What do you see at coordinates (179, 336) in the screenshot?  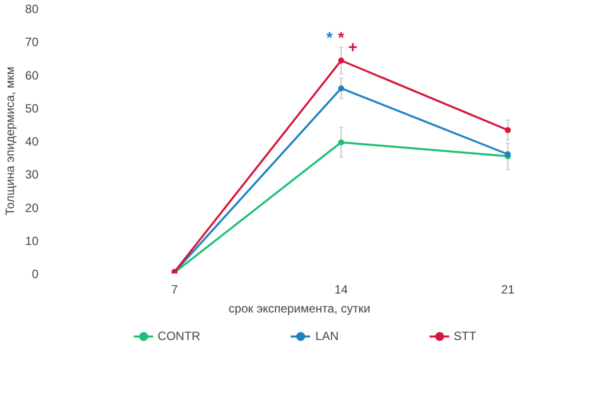 I see `legend-label: CONTR` at bounding box center [179, 336].